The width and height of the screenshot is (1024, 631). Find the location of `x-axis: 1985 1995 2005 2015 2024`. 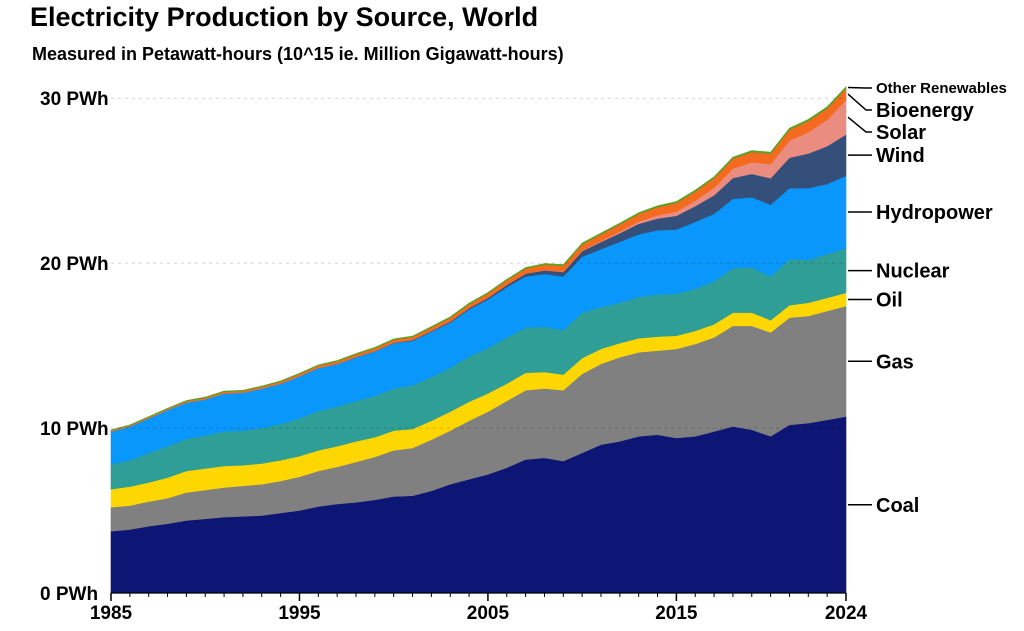

x-axis: 1985 1995 2005 2015 2024 is located at coordinates (479, 608).